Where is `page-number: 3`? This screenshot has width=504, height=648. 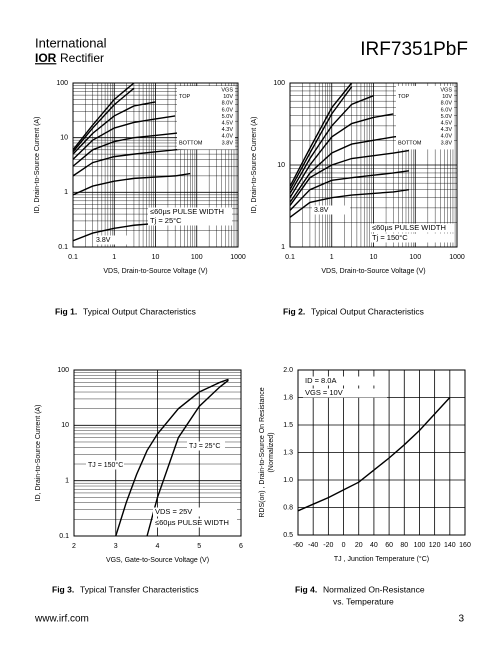
page-number: 3 is located at coordinates (461, 619).